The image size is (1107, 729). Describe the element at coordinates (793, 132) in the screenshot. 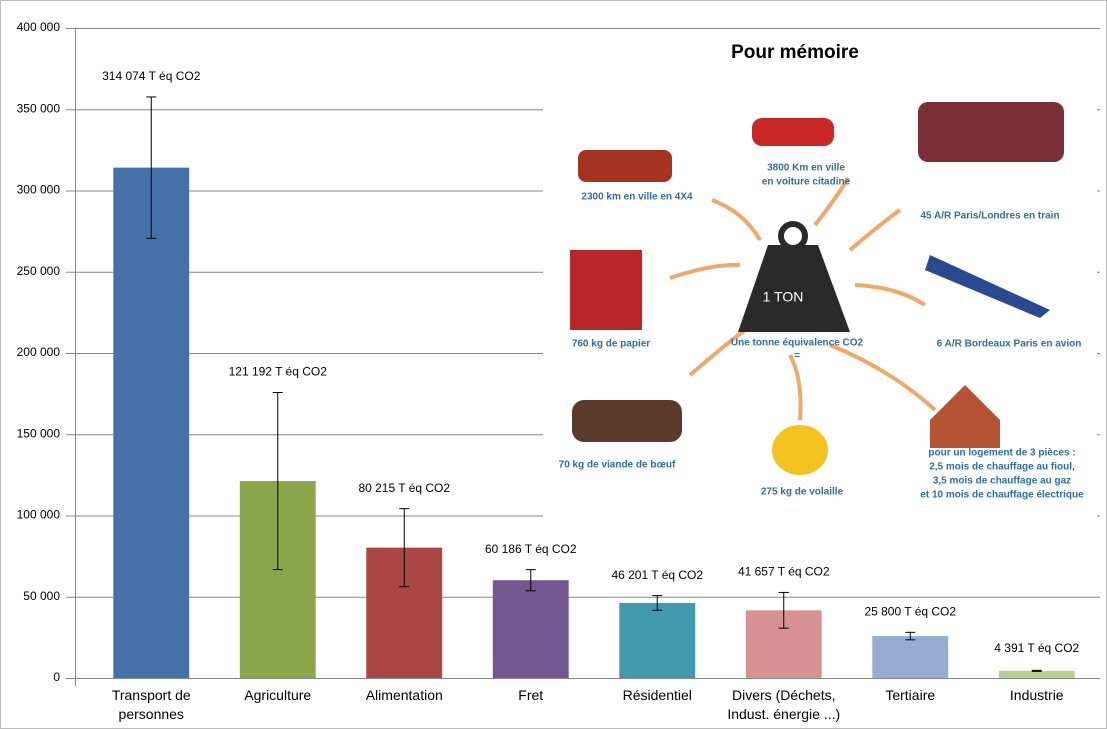

I see `icon-car` at that location.